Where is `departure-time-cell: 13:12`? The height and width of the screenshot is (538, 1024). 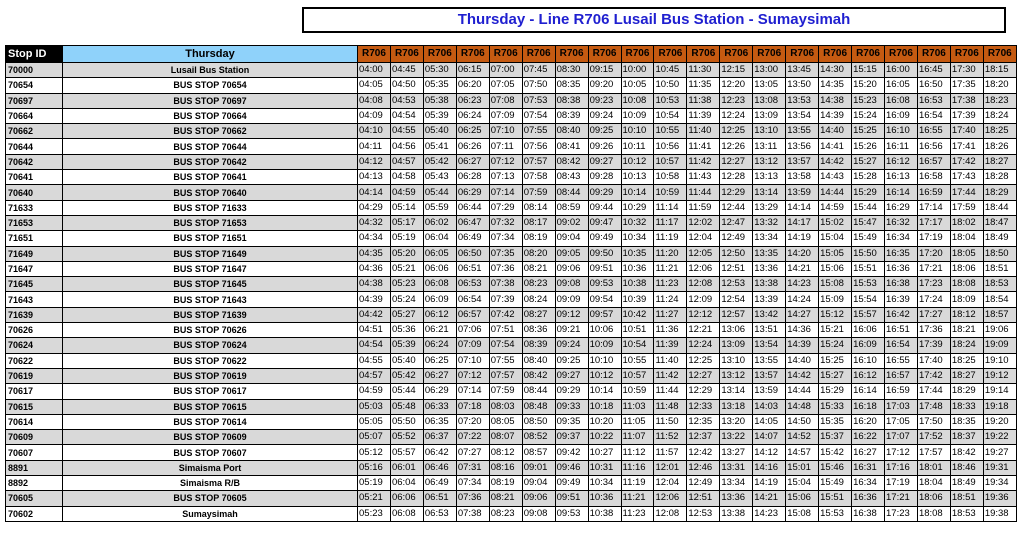 departure-time-cell: 13:12 is located at coordinates (736, 376).